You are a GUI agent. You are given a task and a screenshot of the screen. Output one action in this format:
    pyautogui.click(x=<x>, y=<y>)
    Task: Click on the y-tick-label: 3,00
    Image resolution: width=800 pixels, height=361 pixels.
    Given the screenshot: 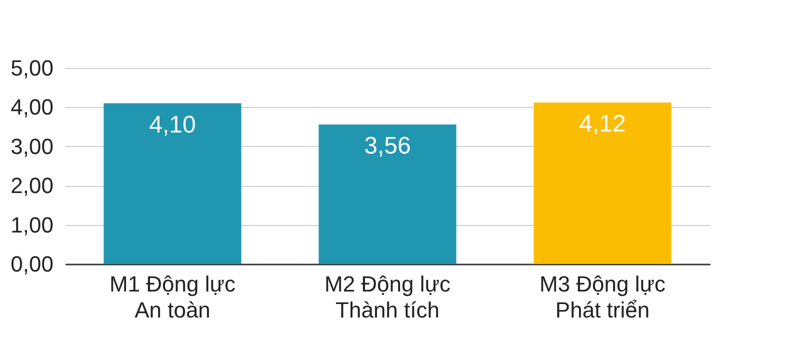 What is the action you would take?
    pyautogui.click(x=32, y=146)
    